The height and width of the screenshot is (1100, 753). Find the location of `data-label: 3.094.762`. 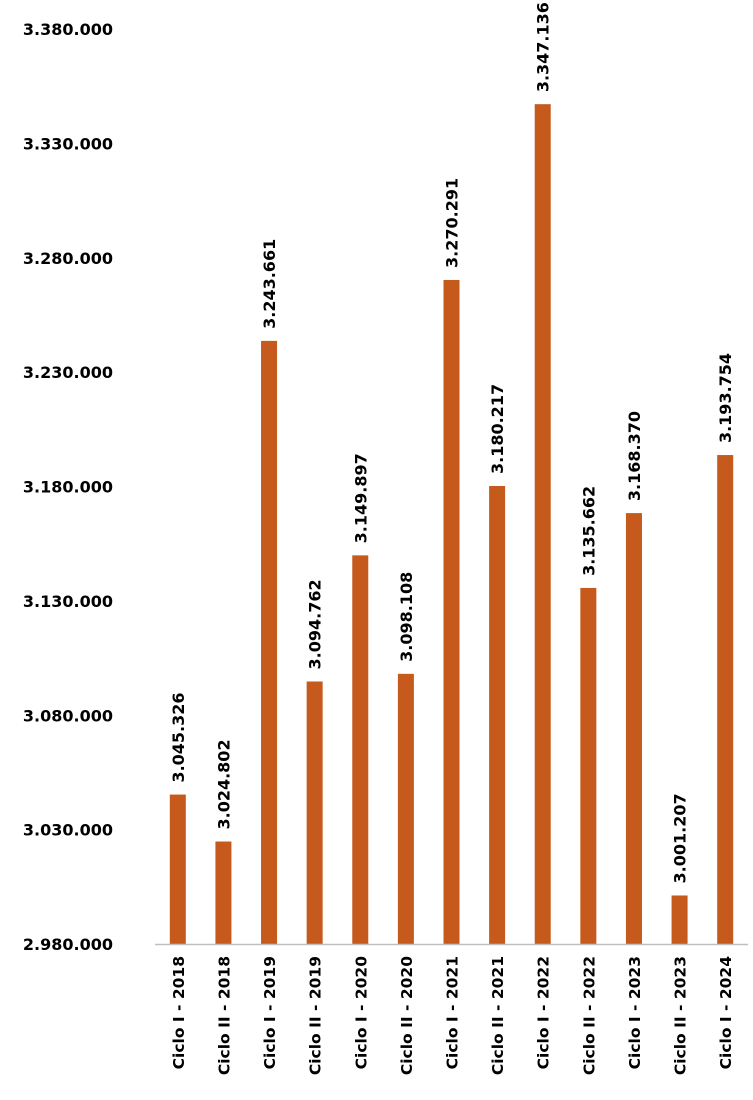

data-label: 3.094.762 is located at coordinates (315, 624).